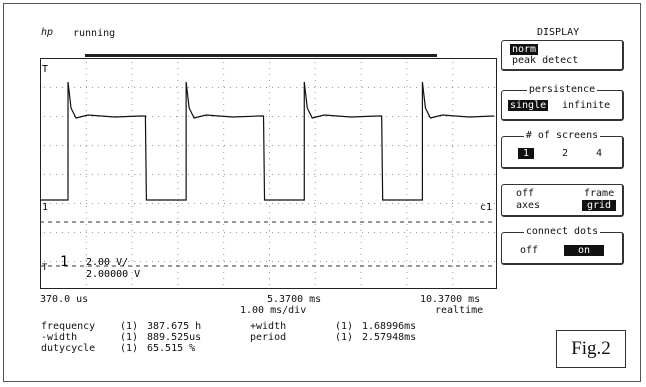  I want to click on acquisition-status-bar, so click(261, 55).